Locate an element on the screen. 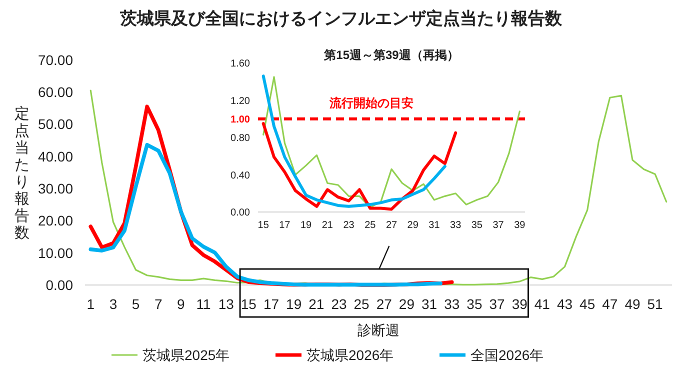  y-tick-label: 50.00 is located at coordinates (56, 124).